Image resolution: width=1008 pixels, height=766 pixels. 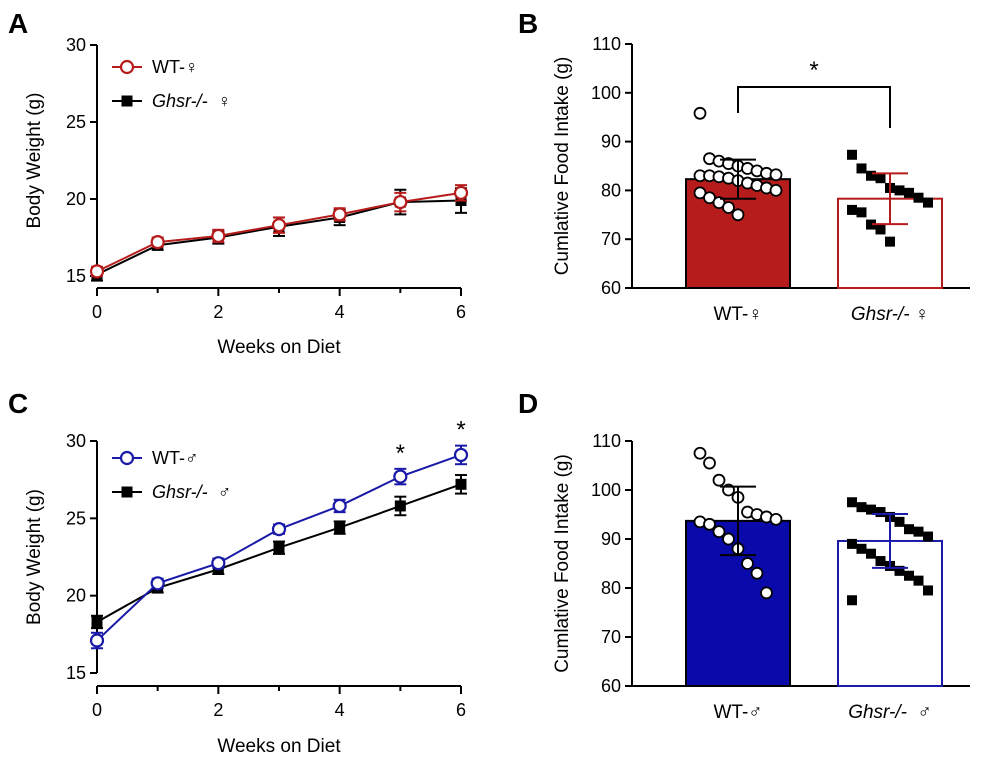 What do you see at coordinates (611, 637) in the screenshot?
I see `y-tick-label: 70` at bounding box center [611, 637].